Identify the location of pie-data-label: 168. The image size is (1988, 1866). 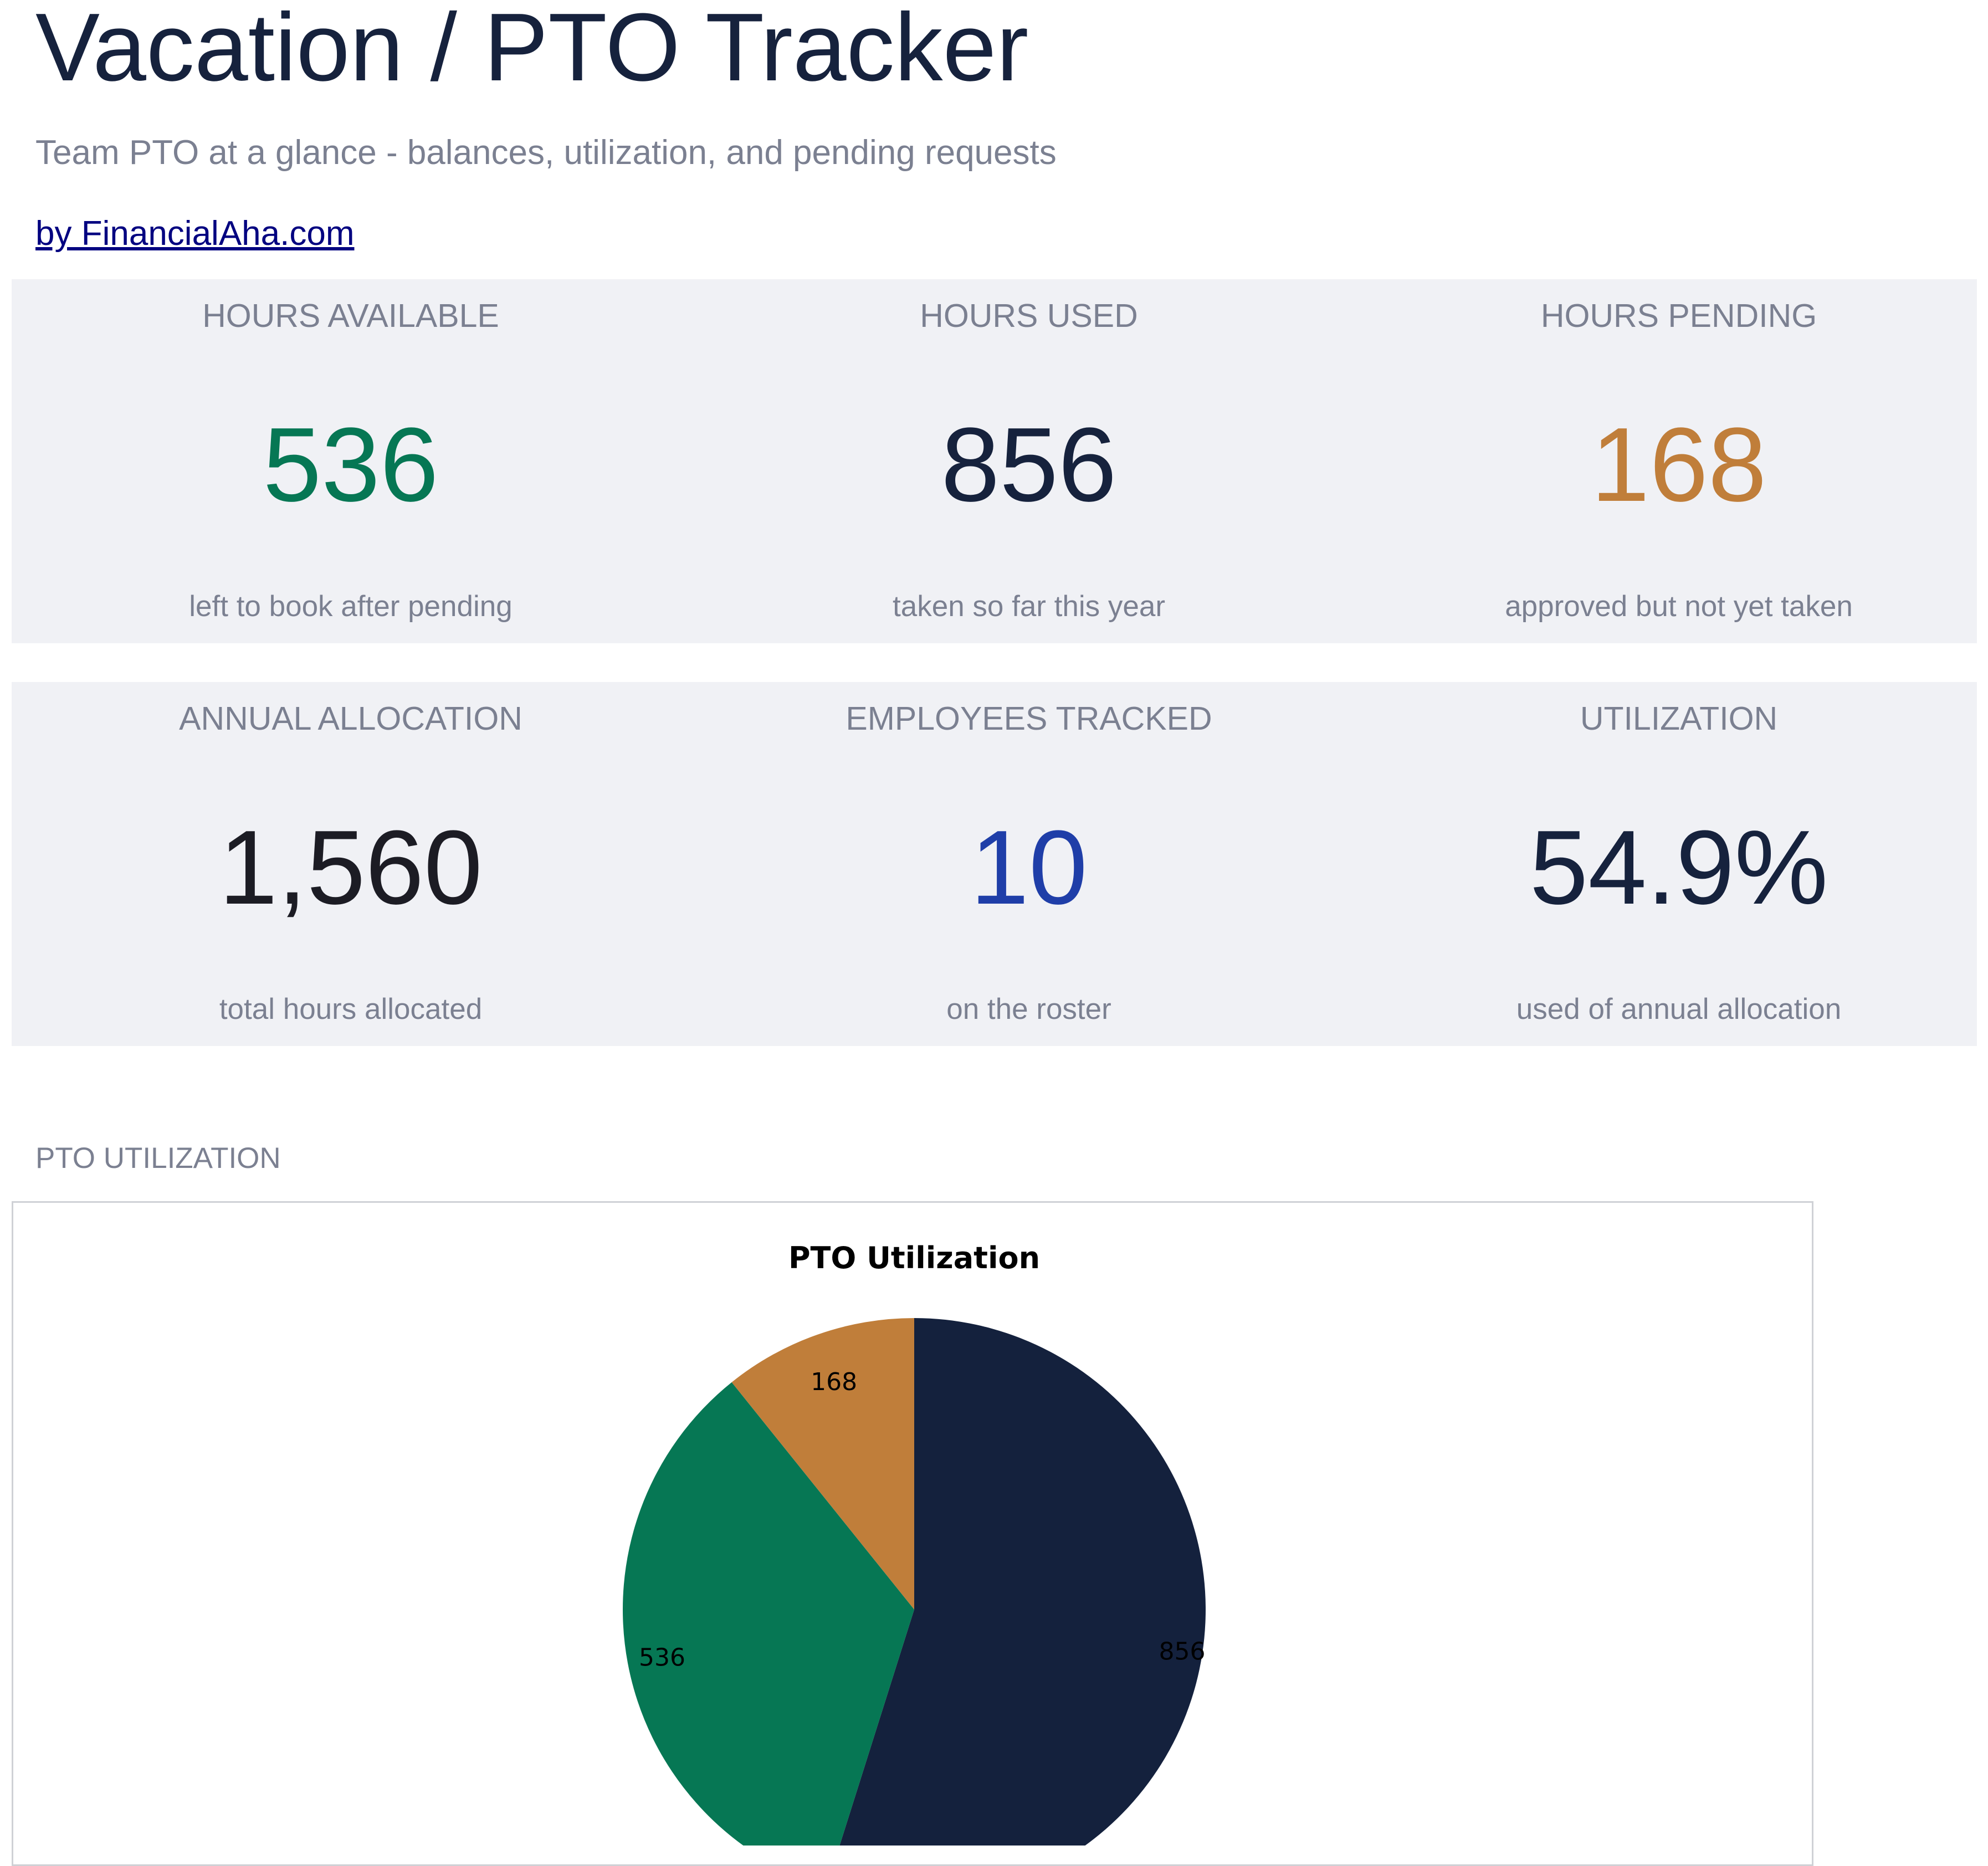
(834, 1382).